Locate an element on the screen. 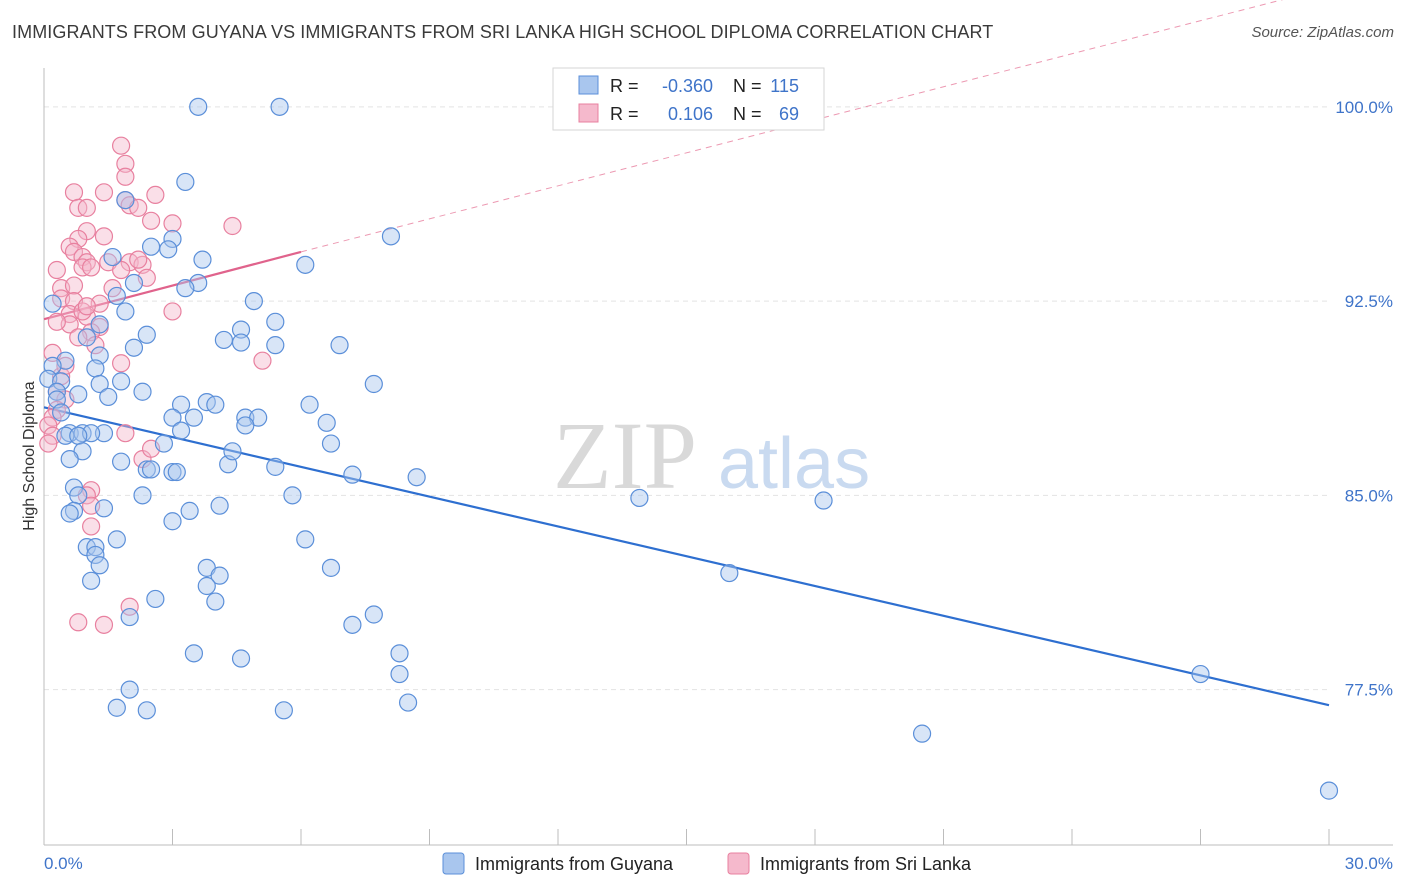 This screenshot has height=892, width=1406. watermark-atlas: atlas is located at coordinates (794, 464).